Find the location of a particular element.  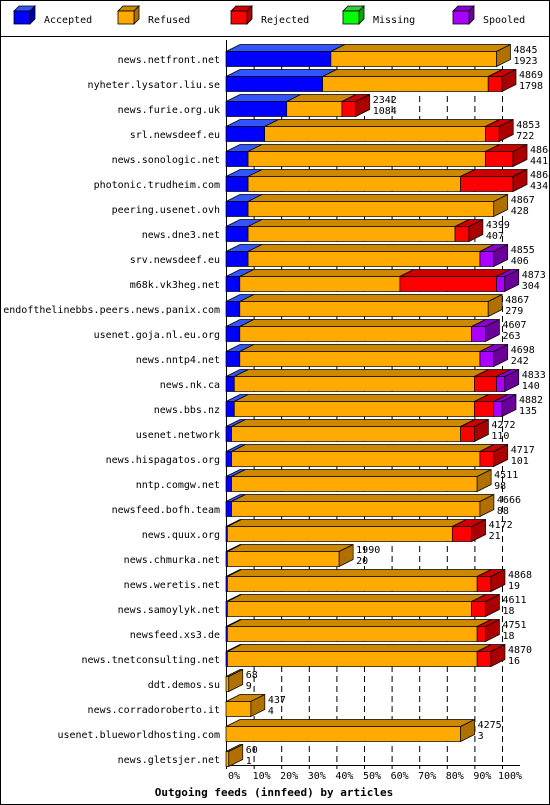

bar-row: news.gletsjer.net 601 is located at coordinates (188, 755).